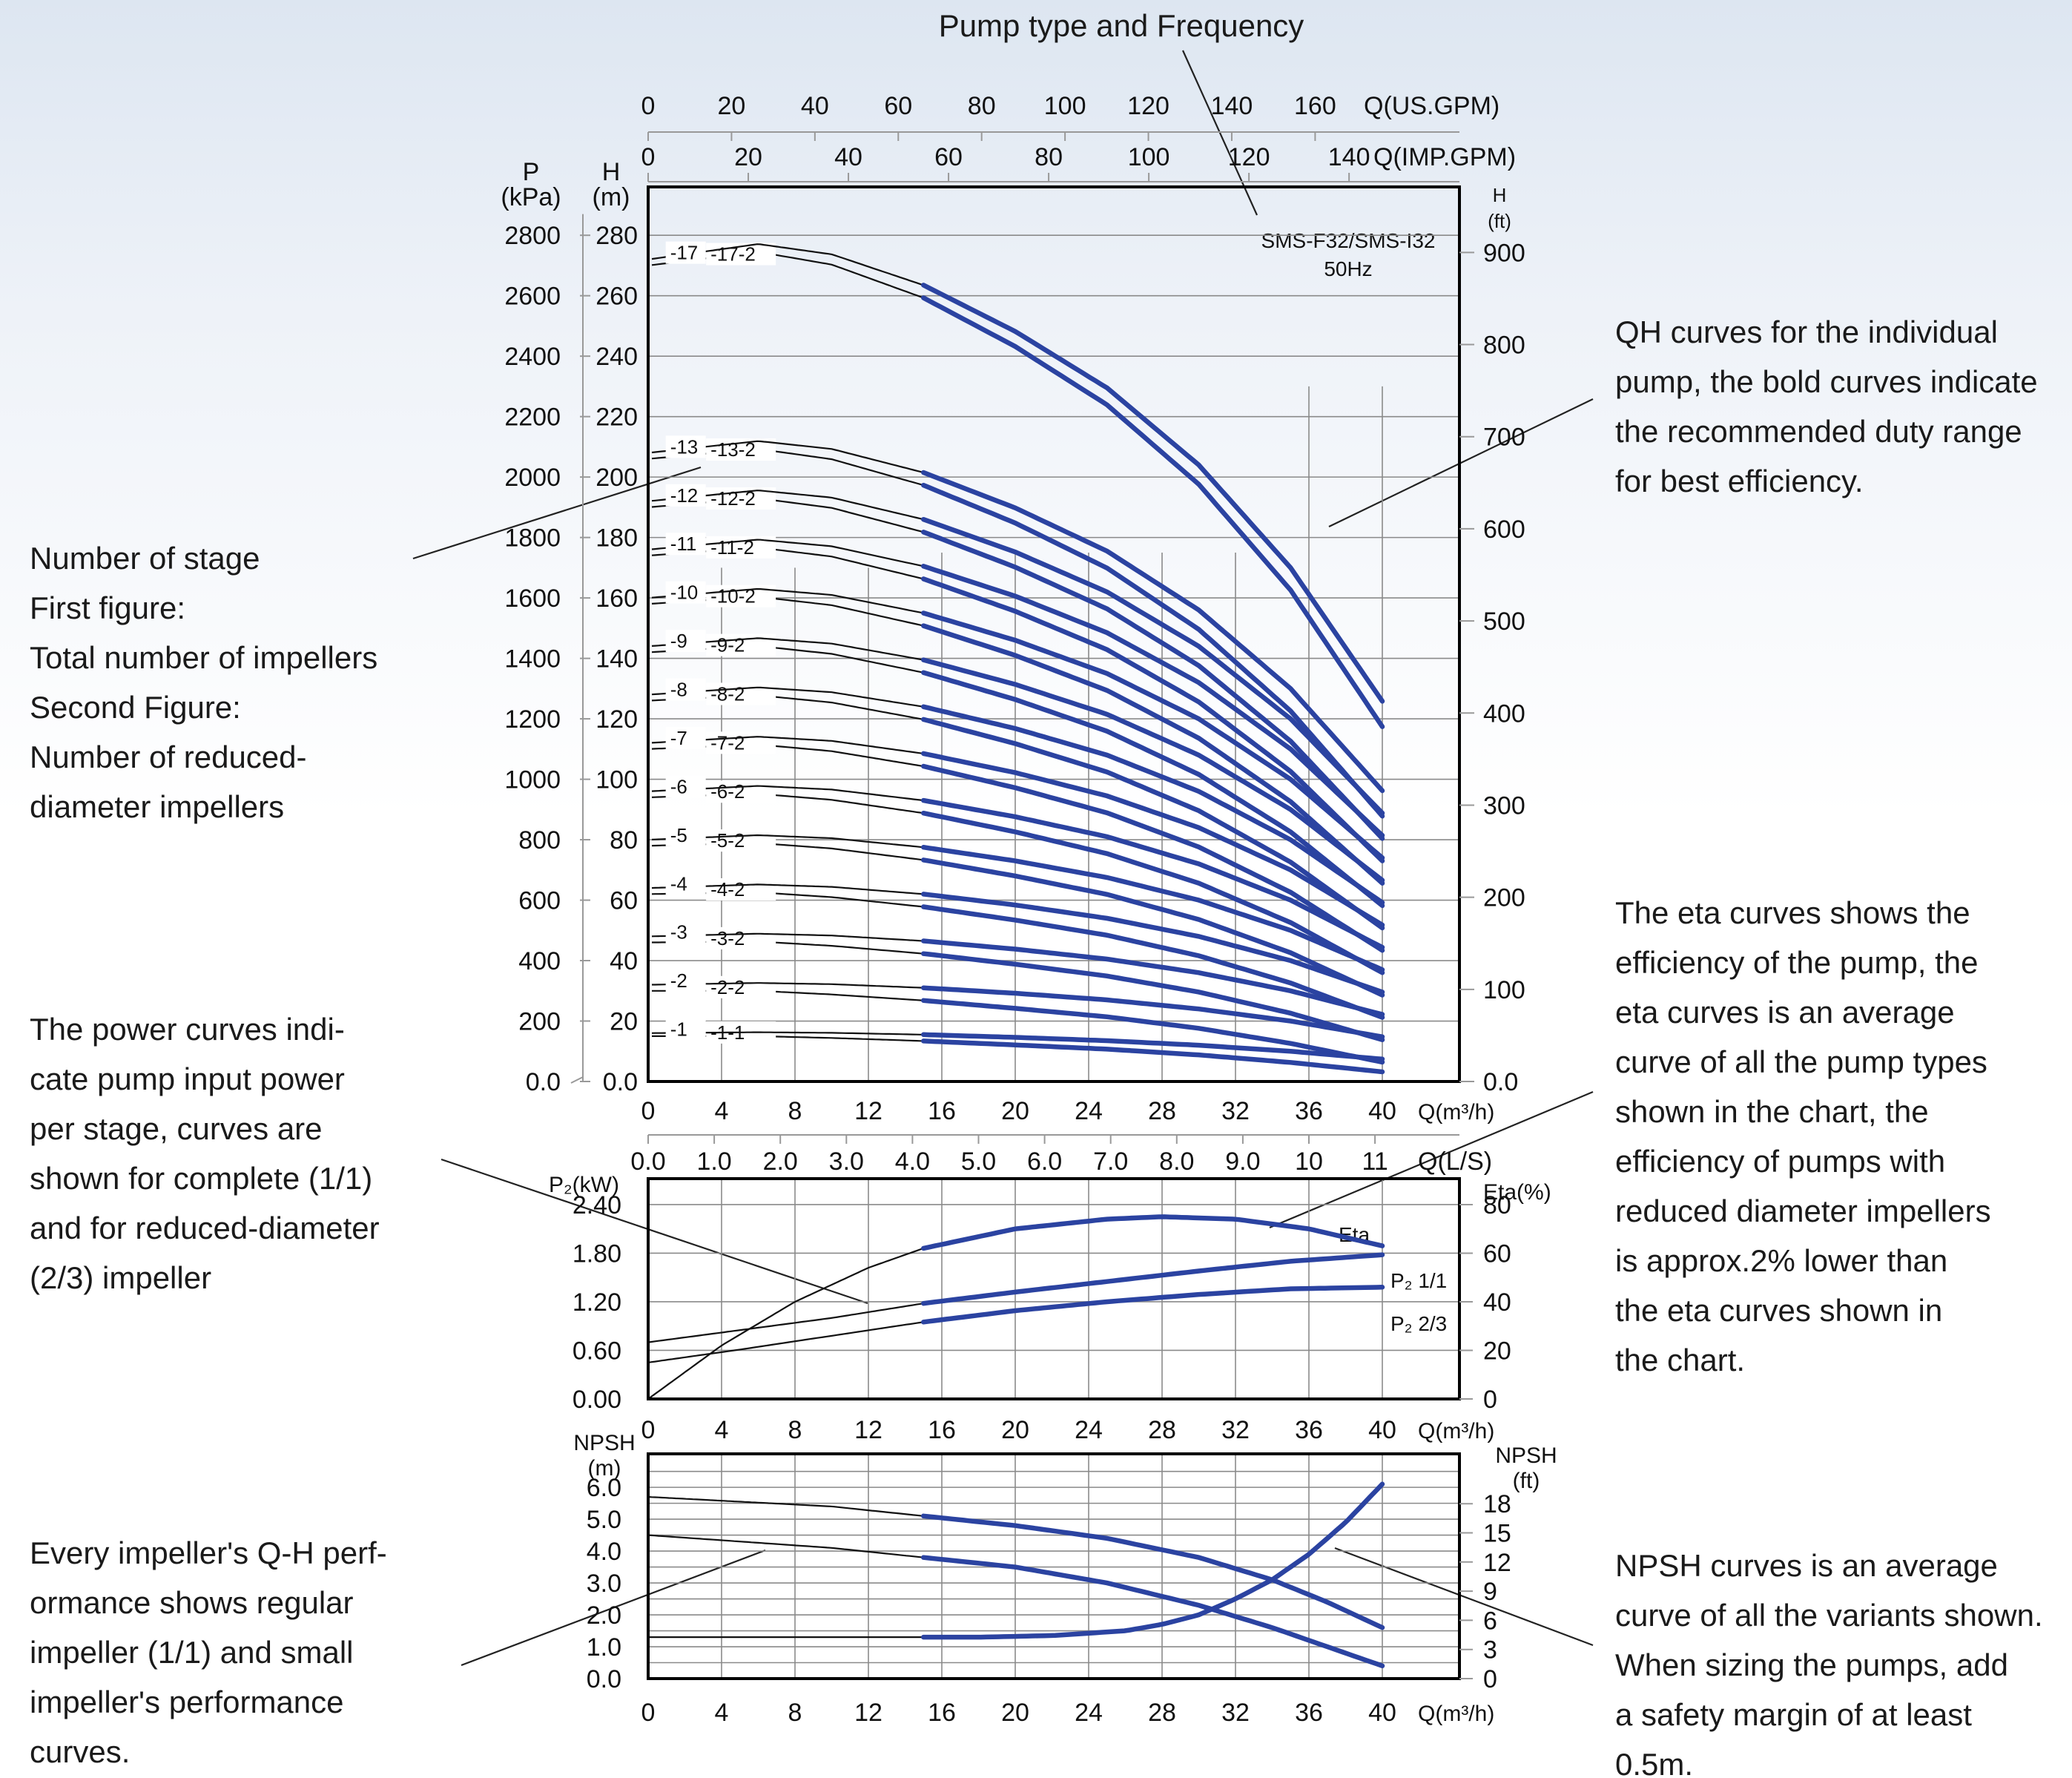 This screenshot has height=1778, width=2072. Describe the element at coordinates (727, 693) in the screenshot. I see `qh-series-label: -8-2` at that location.